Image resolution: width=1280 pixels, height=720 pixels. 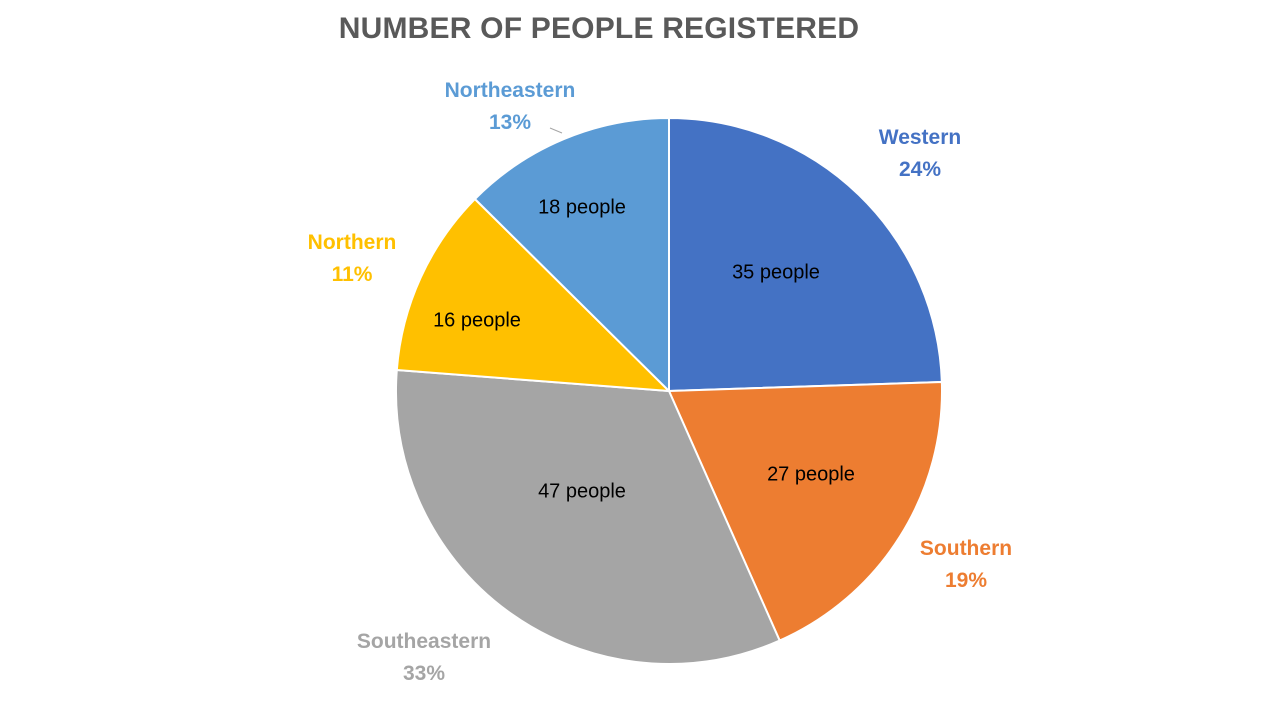 What do you see at coordinates (805, 511) in the screenshot?
I see `pie-slice-southern` at bounding box center [805, 511].